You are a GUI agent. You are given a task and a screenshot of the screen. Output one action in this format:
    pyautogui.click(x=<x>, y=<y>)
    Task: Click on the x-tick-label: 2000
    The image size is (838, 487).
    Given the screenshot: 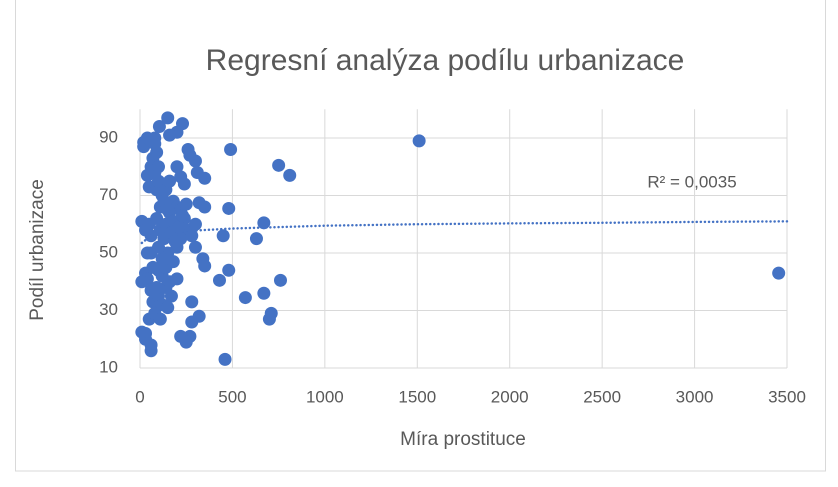 What is the action you would take?
    pyautogui.click(x=510, y=396)
    